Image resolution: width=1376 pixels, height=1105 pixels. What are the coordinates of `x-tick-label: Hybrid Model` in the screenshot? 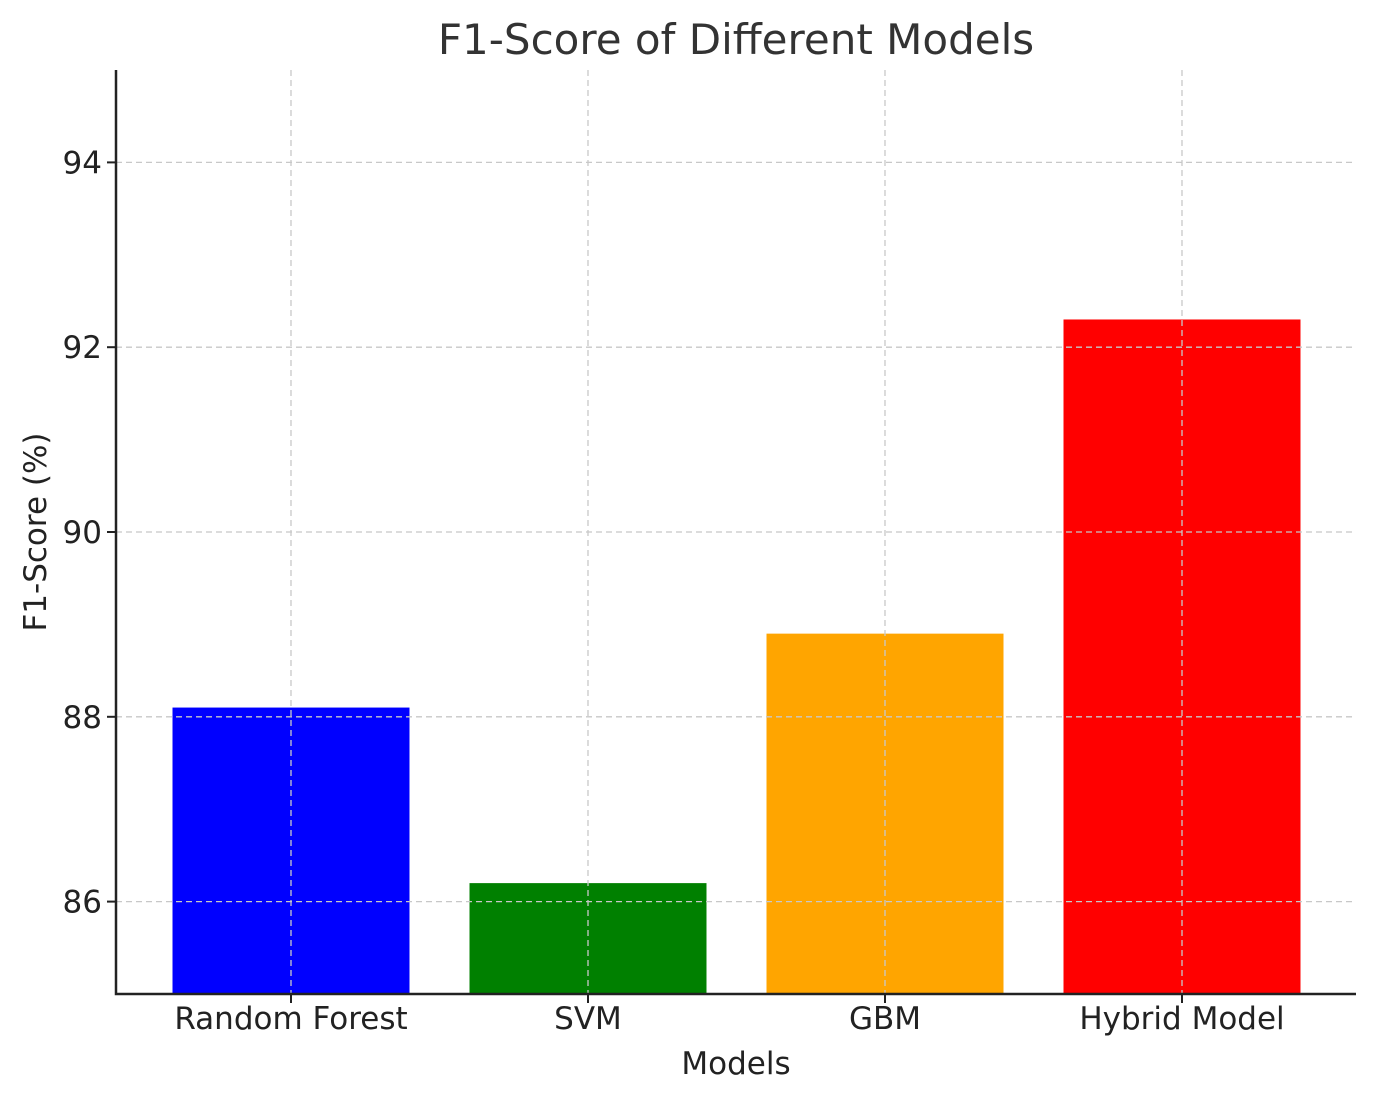 It's located at (1181, 1019).